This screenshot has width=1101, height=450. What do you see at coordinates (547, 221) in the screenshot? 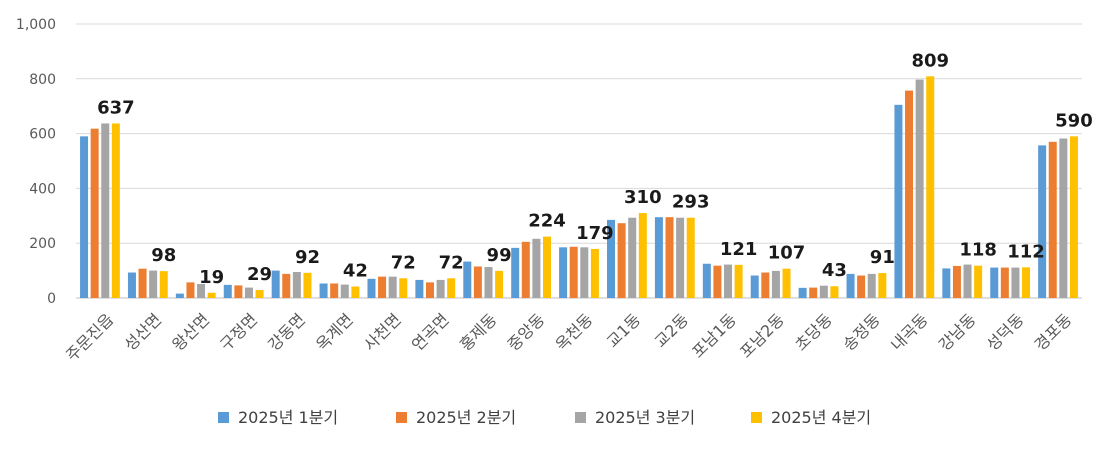
I see `data-label: 224` at bounding box center [547, 221].